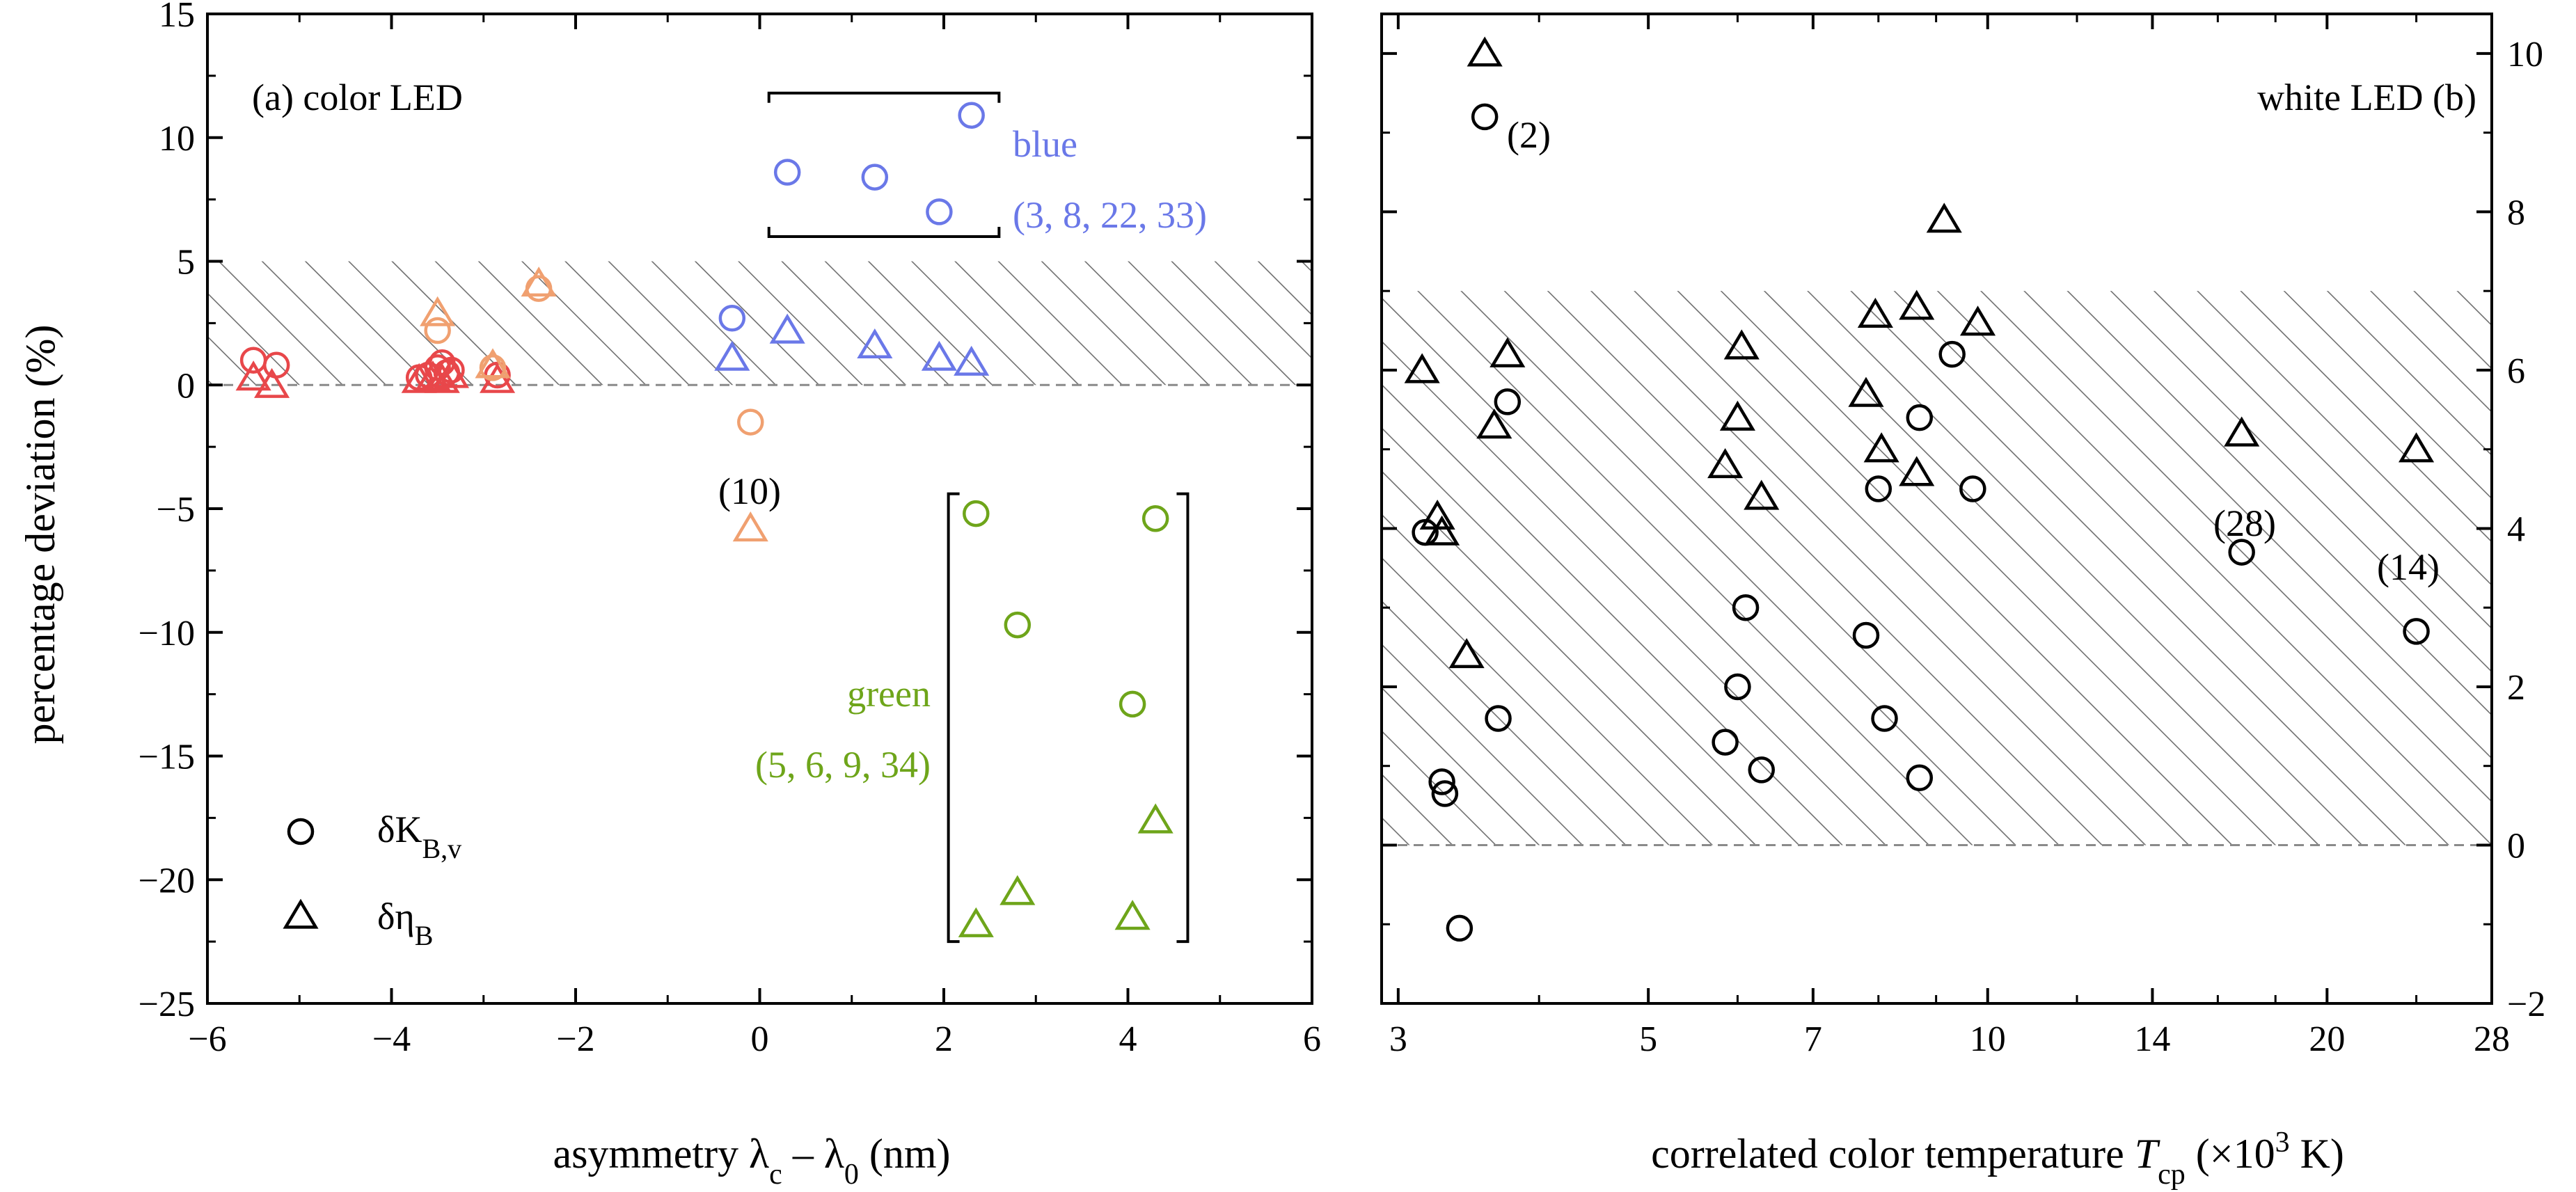  Describe the element at coordinates (40, 534) in the screenshot. I see `panel-a-y-axis-title: percentage deviation (%)` at that location.